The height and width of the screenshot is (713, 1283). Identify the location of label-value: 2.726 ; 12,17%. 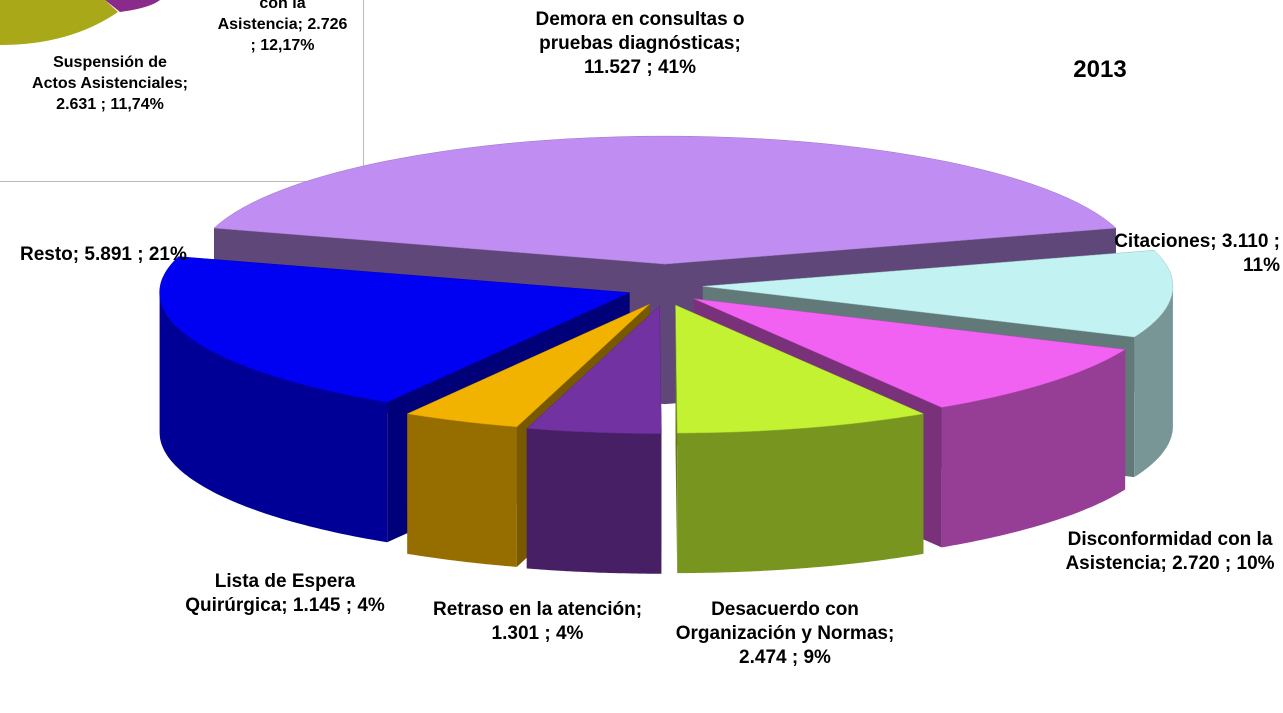
(299, 35).